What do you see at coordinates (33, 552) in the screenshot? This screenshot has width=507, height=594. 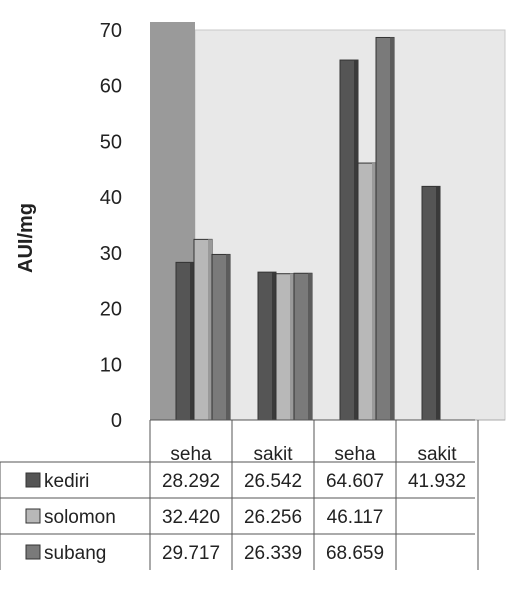 I see `legend-swatch-subang` at bounding box center [33, 552].